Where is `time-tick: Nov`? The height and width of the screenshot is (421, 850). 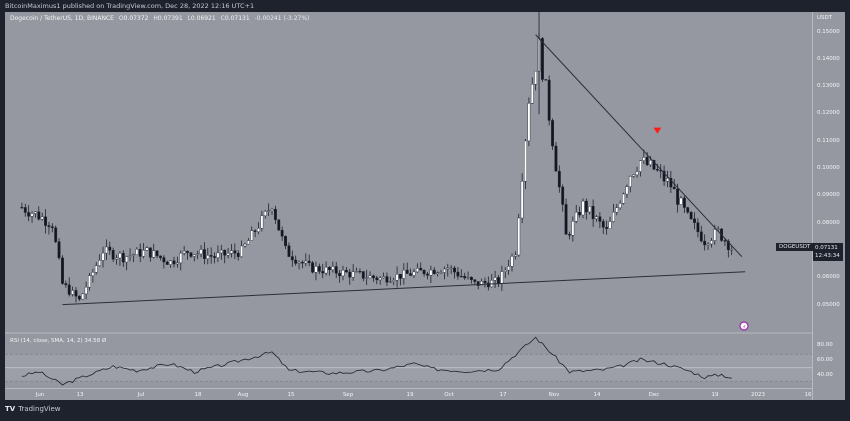 time-tick: Nov is located at coordinates (554, 395).